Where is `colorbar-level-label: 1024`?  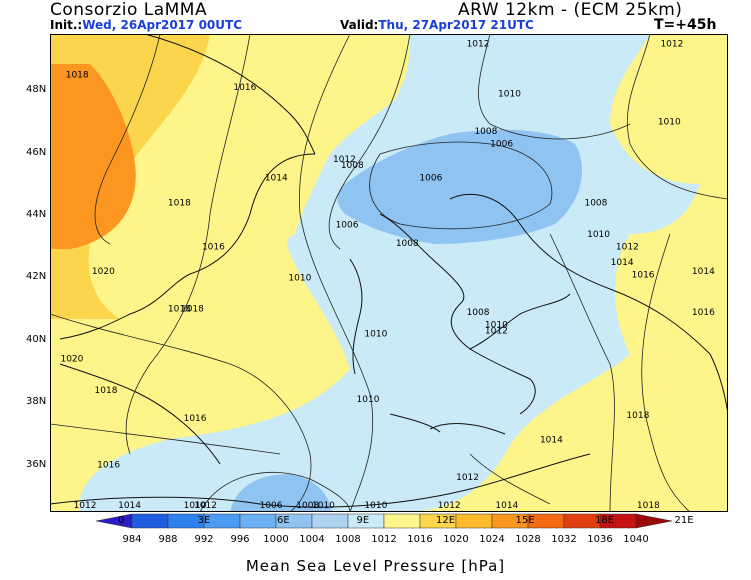 colorbar-level-label: 1024 is located at coordinates (491, 539).